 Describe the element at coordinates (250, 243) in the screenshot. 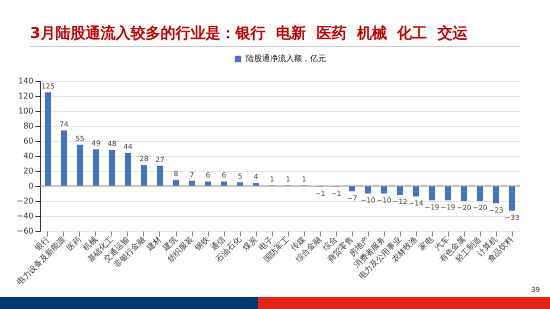

I see `x-tick-label: 煤炭` at that location.